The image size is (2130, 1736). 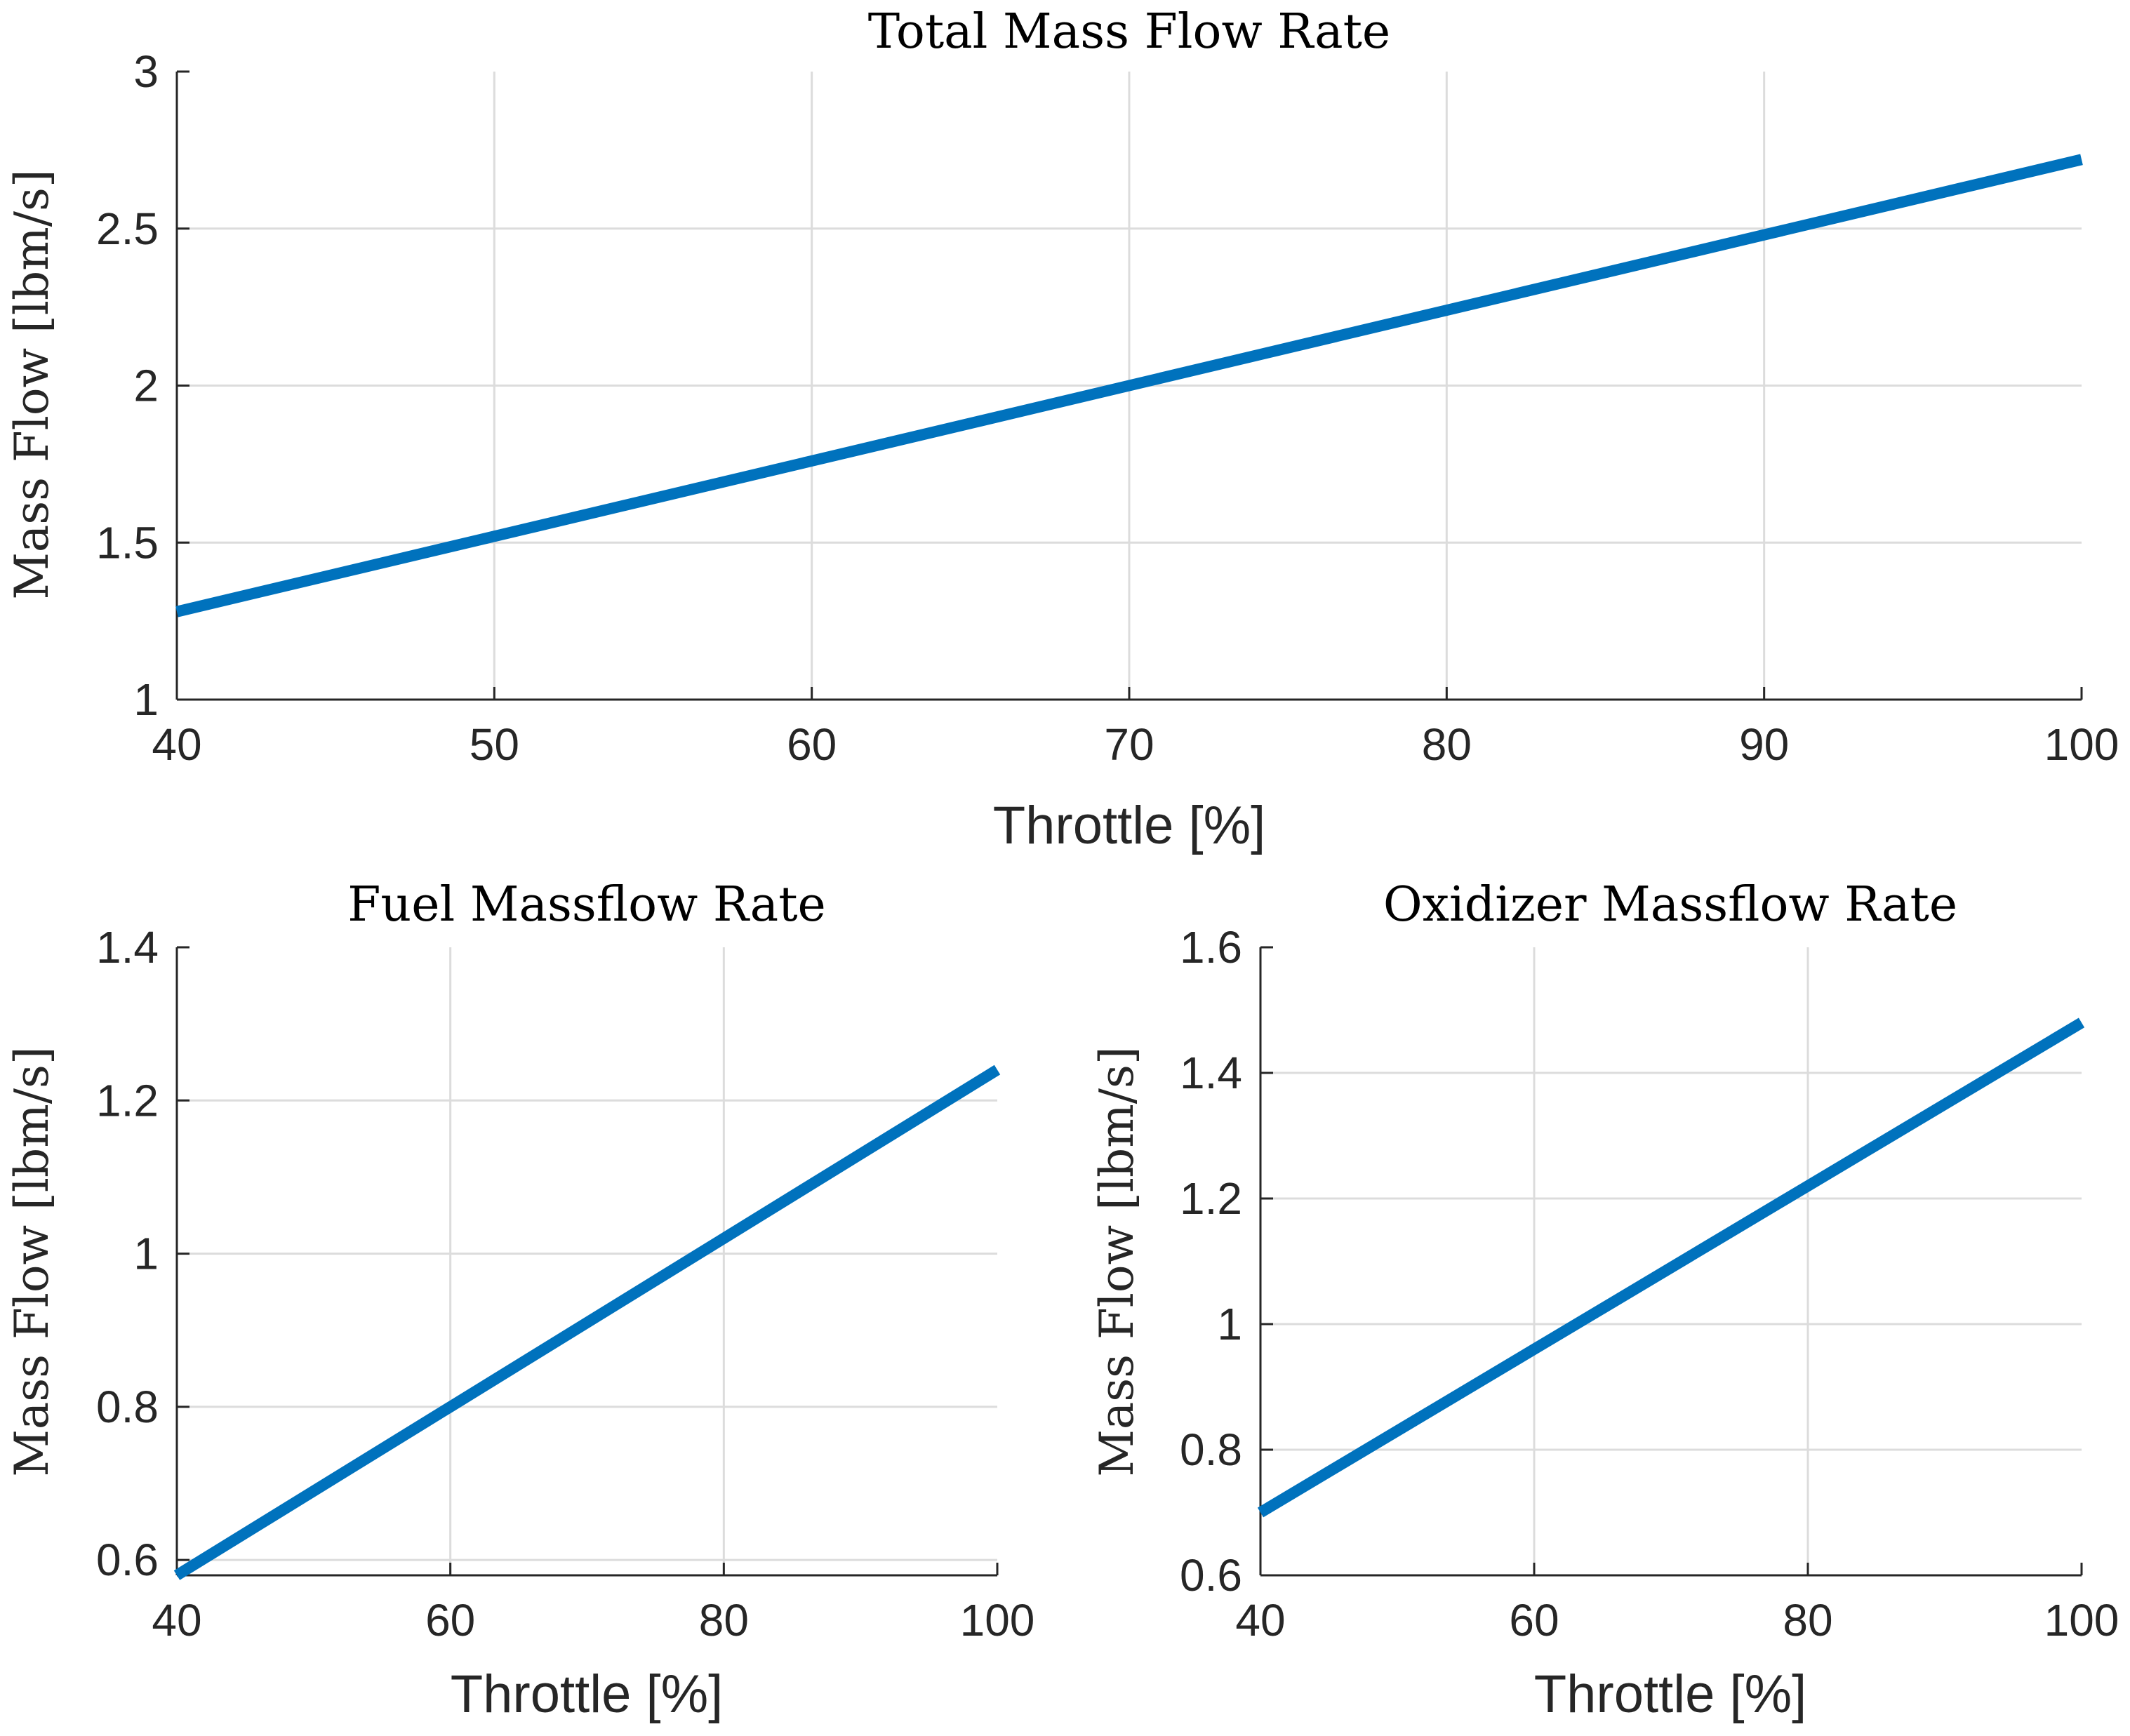 What do you see at coordinates (1764, 744) in the screenshot?
I see `x-tick-label: 90` at bounding box center [1764, 744].